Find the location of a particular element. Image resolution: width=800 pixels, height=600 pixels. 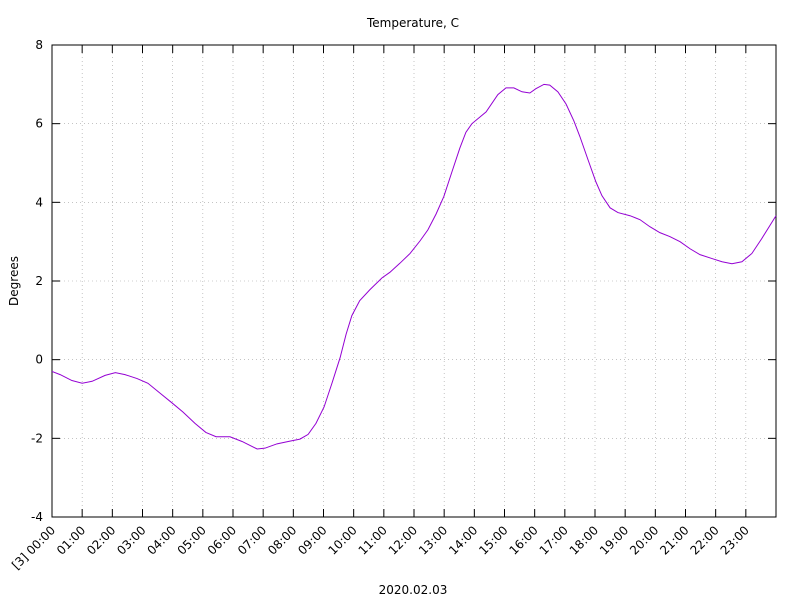

x-tick-label: 19:00 is located at coordinates (614, 540).